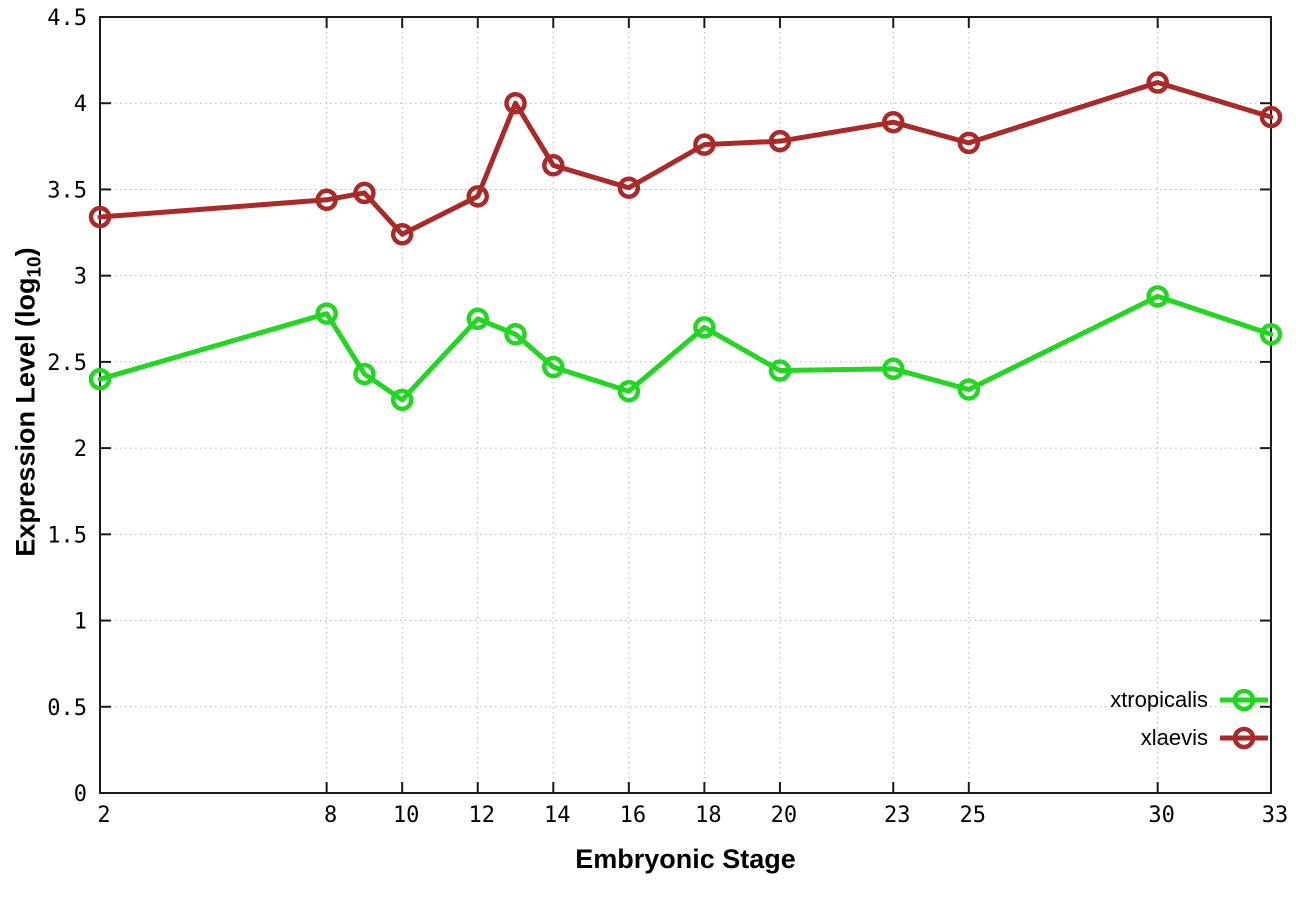  Describe the element at coordinates (80, 277) in the screenshot. I see `y-tick-label: 3` at that location.